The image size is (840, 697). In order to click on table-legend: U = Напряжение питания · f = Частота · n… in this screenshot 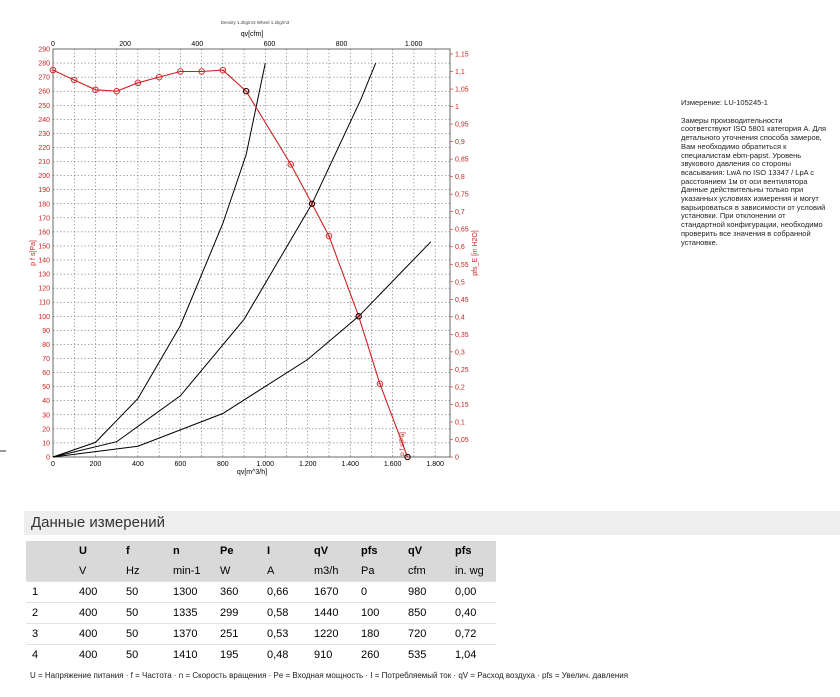, I will do `click(329, 675)`.